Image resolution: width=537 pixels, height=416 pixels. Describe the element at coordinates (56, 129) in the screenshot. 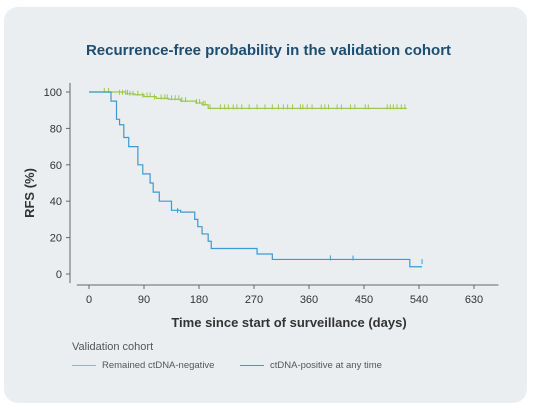

I see `y-tick-label: 80` at that location.